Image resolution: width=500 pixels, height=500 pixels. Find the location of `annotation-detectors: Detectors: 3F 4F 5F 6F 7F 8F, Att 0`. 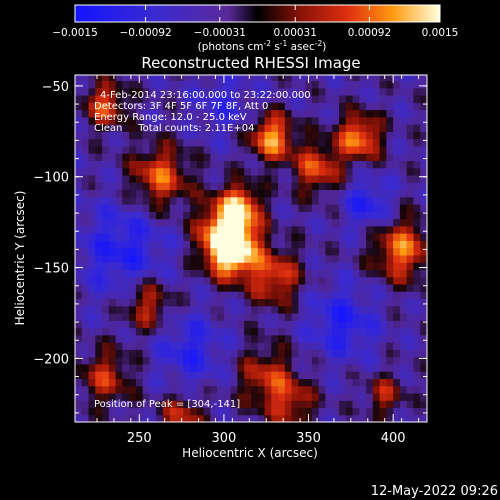

annotation-detectors: Detectors: 3F 4F 5F 6F 7F 8F, Att 0 is located at coordinates (181, 106).